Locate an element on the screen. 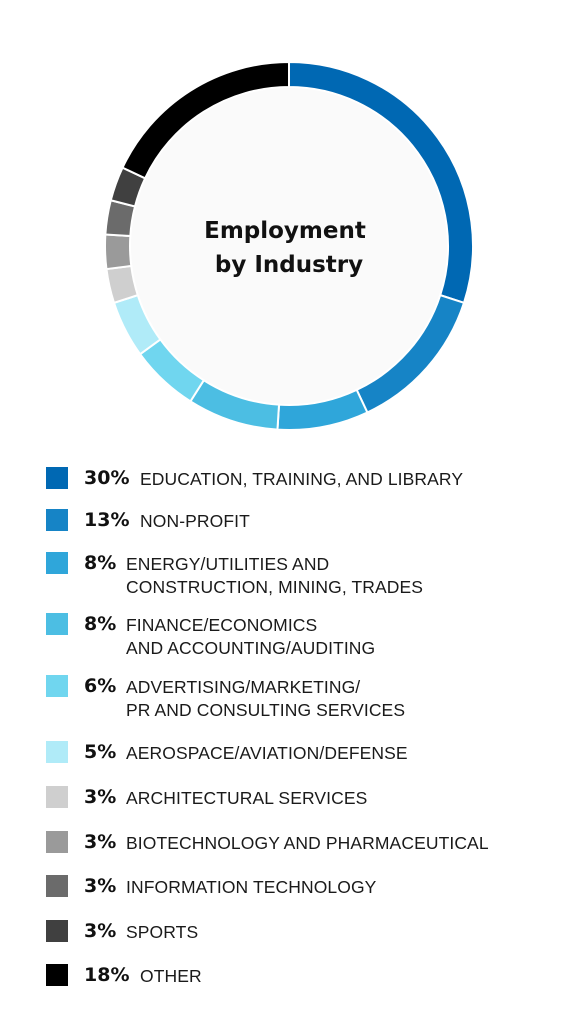 The height and width of the screenshot is (1024, 578). legend-label-line-1: FINANCE/ECONOMICS is located at coordinates (222, 625).